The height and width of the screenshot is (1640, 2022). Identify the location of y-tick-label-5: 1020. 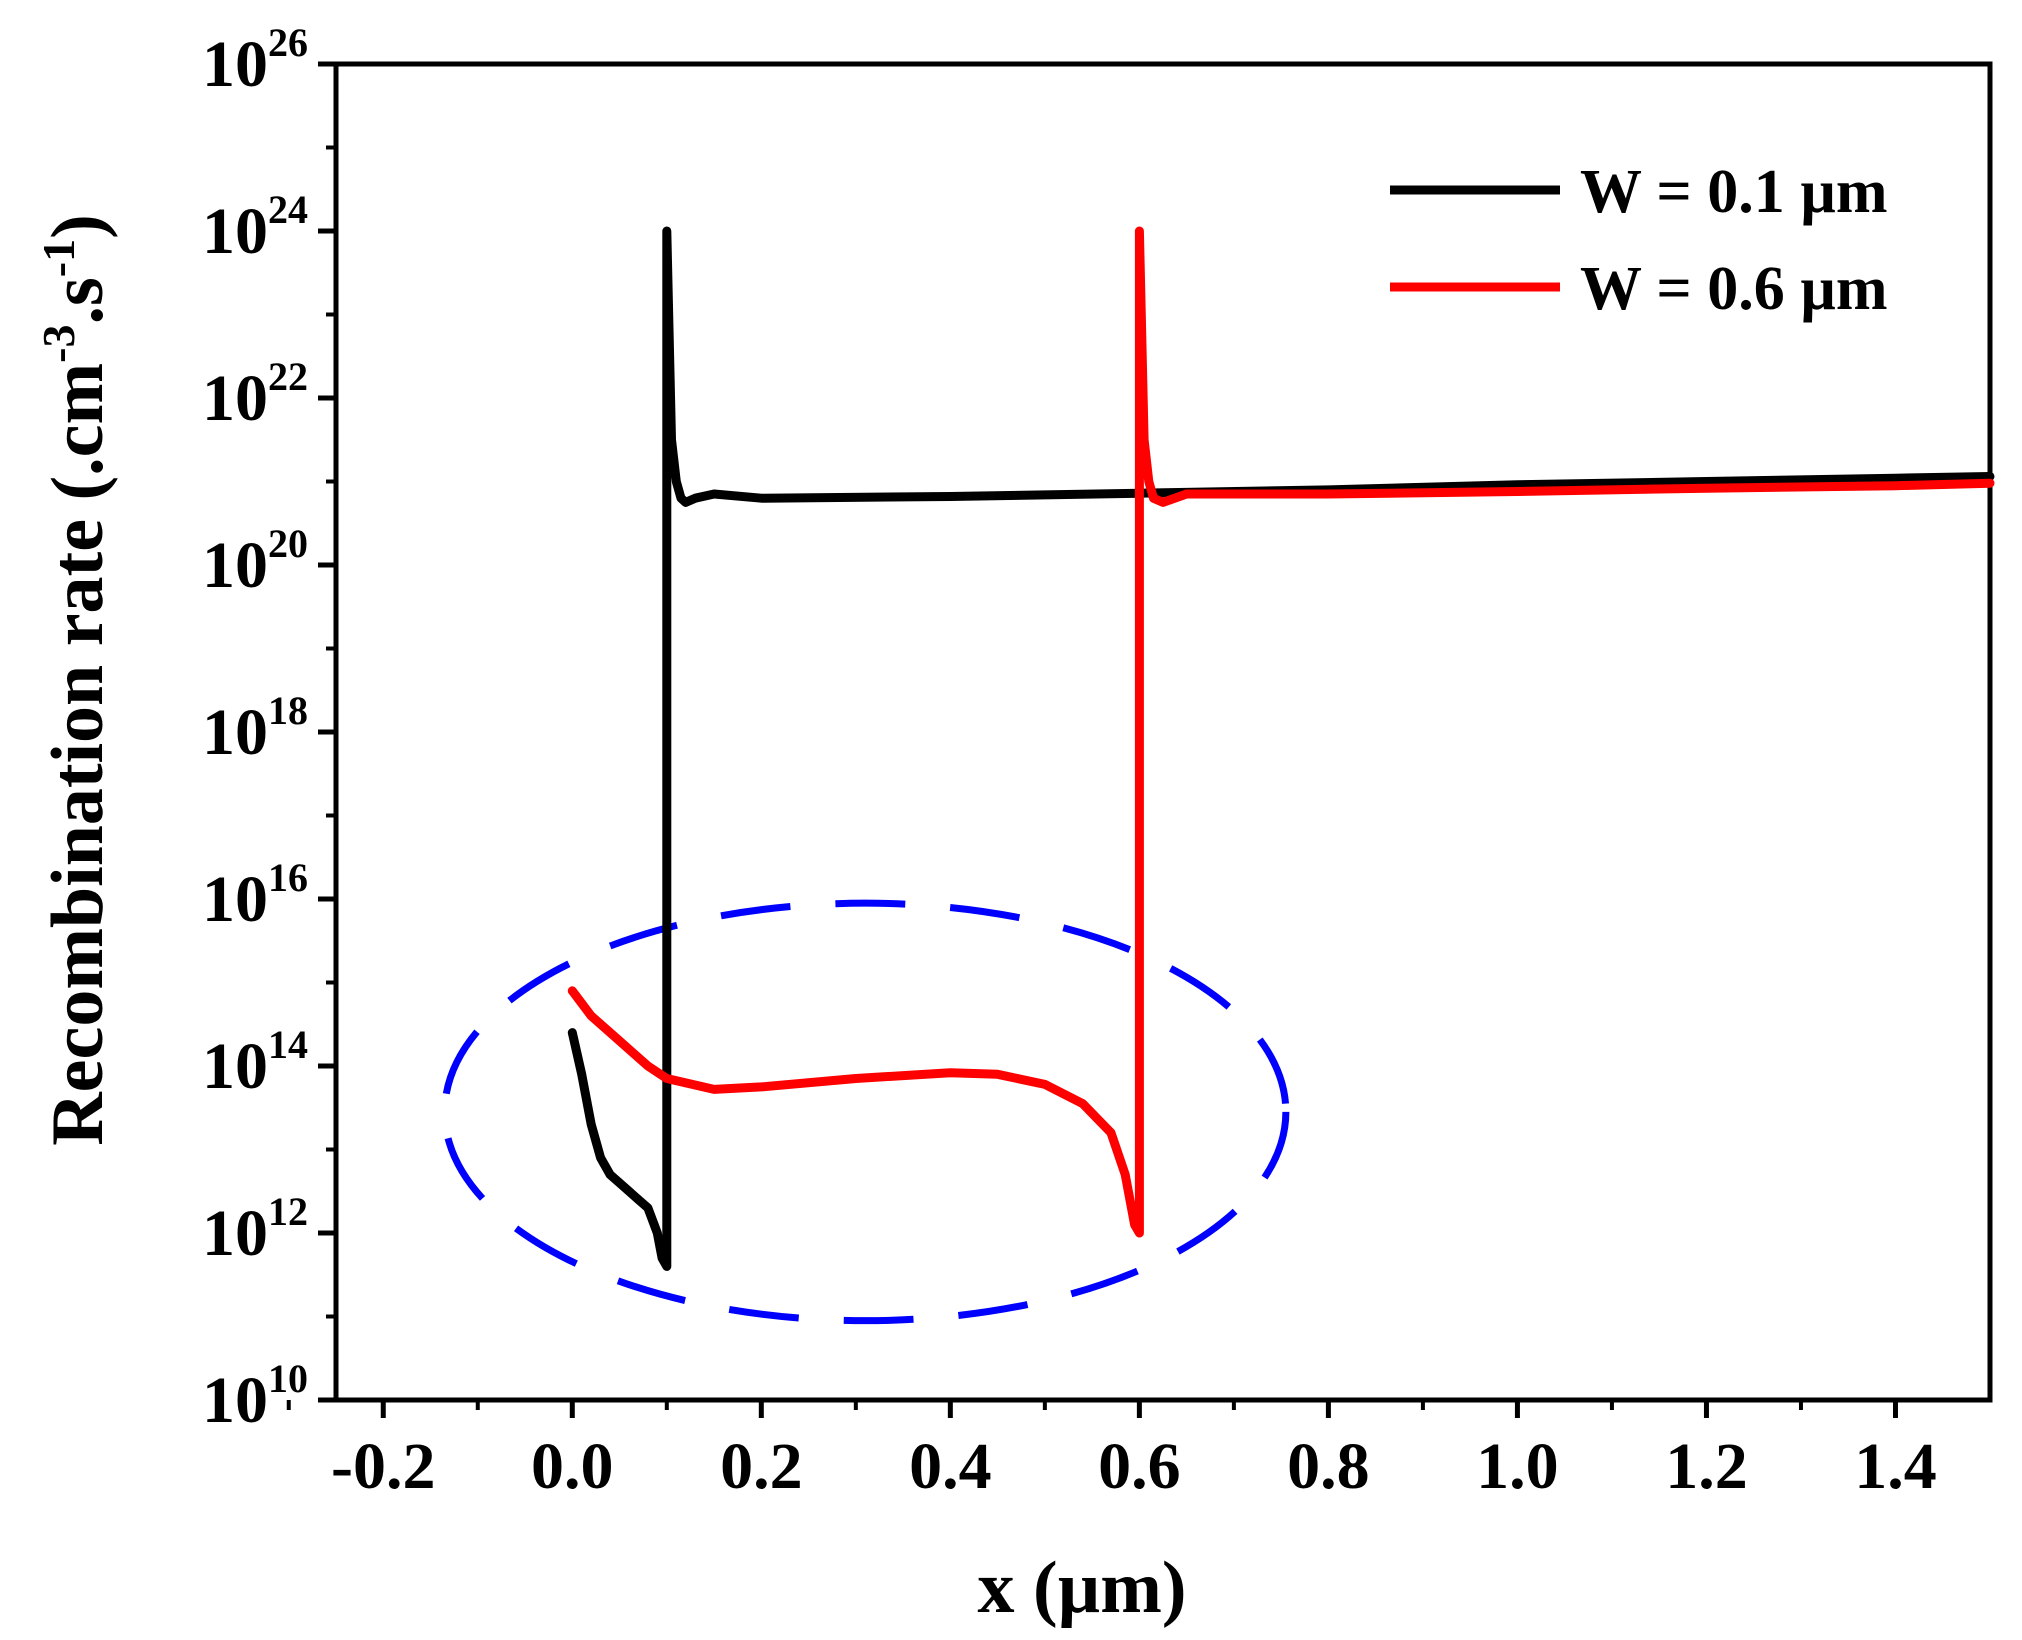
(255, 561).